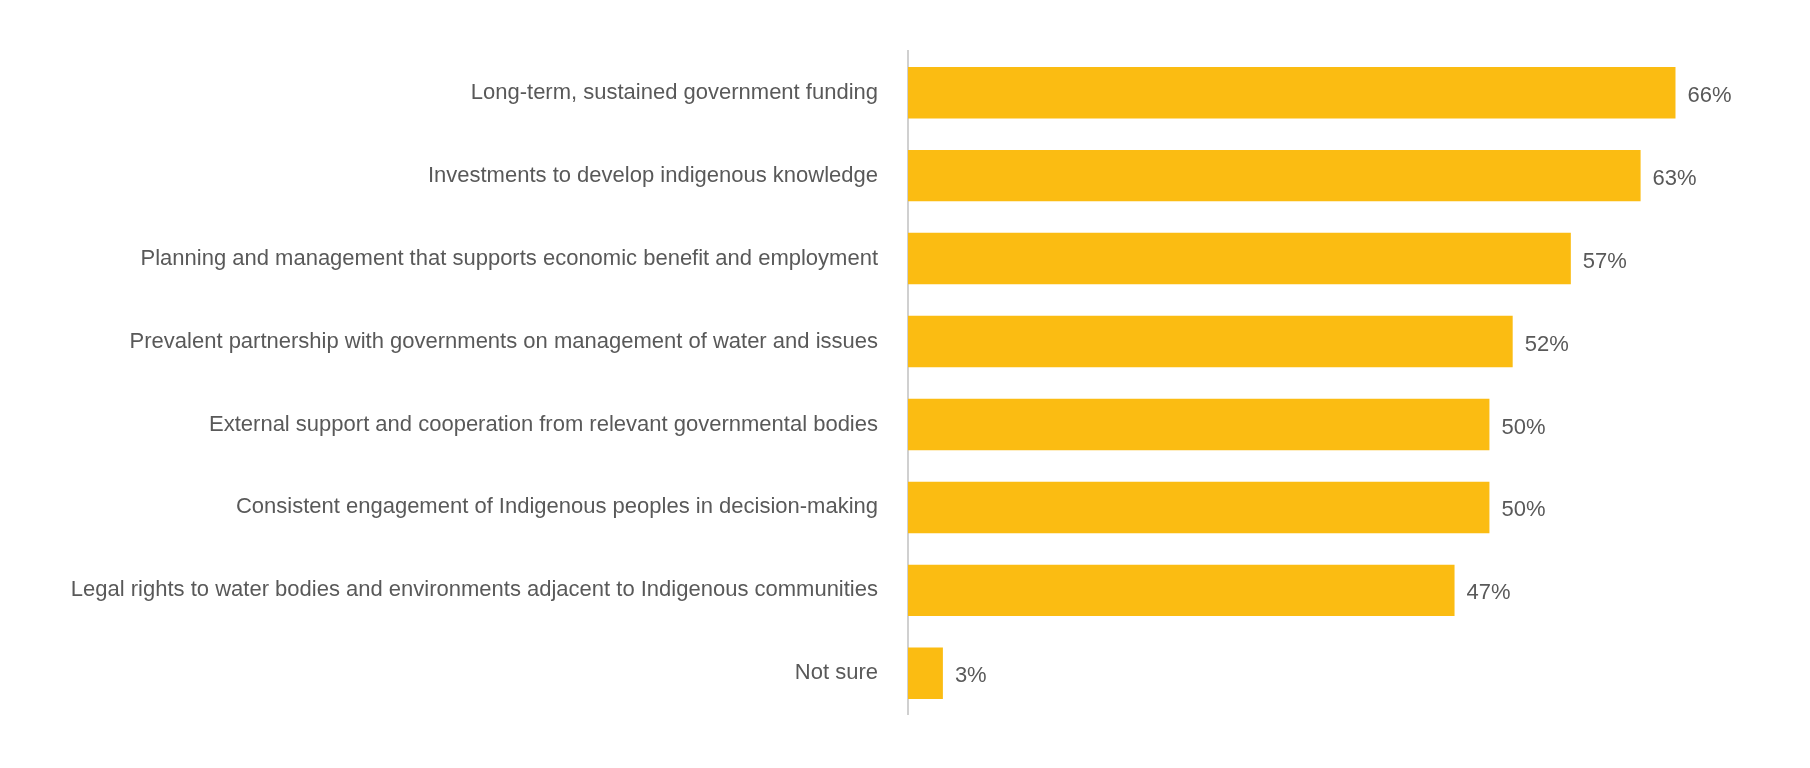  What do you see at coordinates (474, 589) in the screenshot?
I see `y-tick-label: Legal rights to water bodies and environments adjacent to Indigenous communities` at bounding box center [474, 589].